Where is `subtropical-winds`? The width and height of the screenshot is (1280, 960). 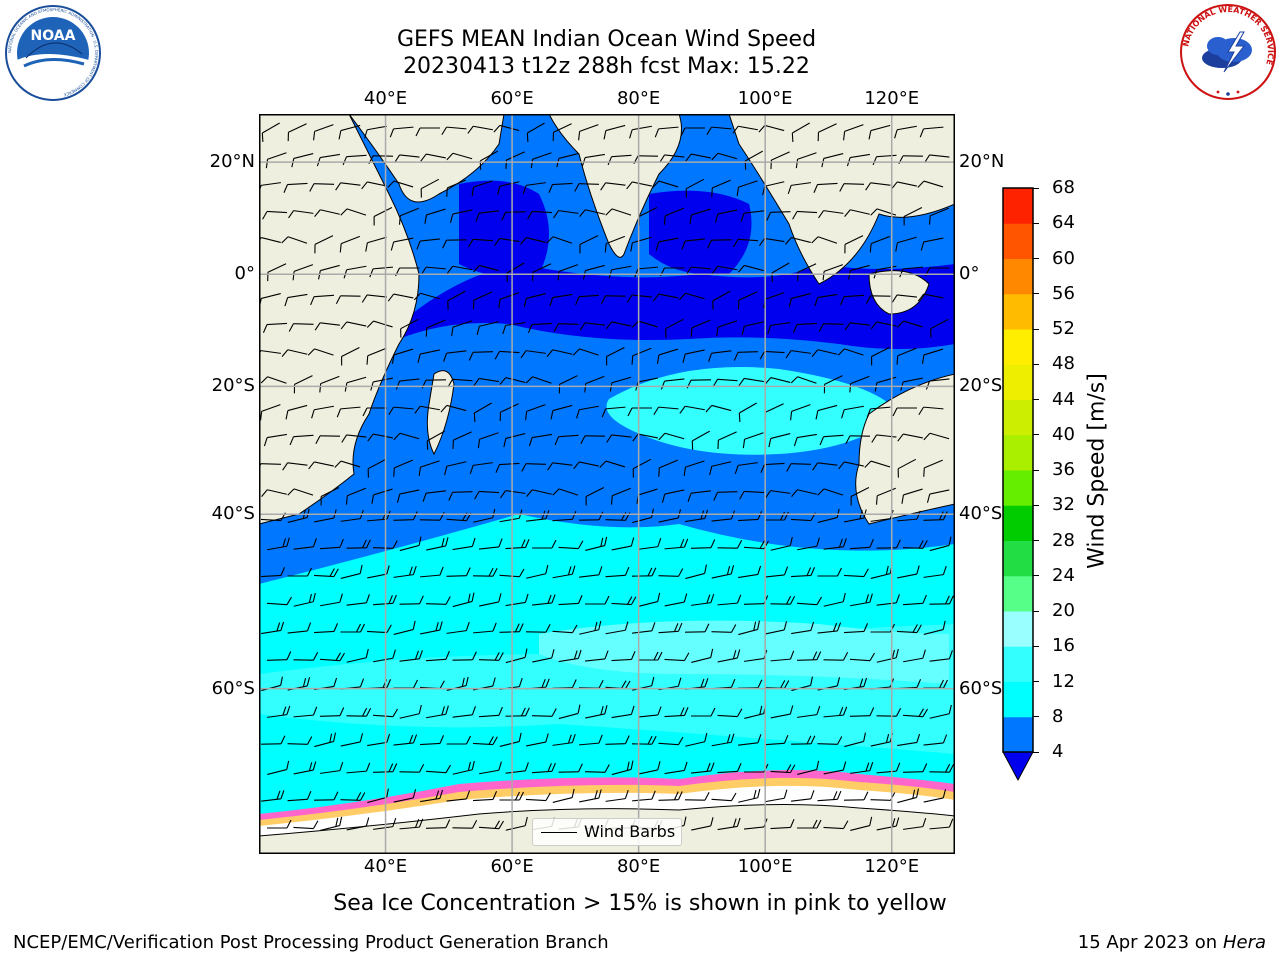 subtropical-winds is located at coordinates (752, 411).